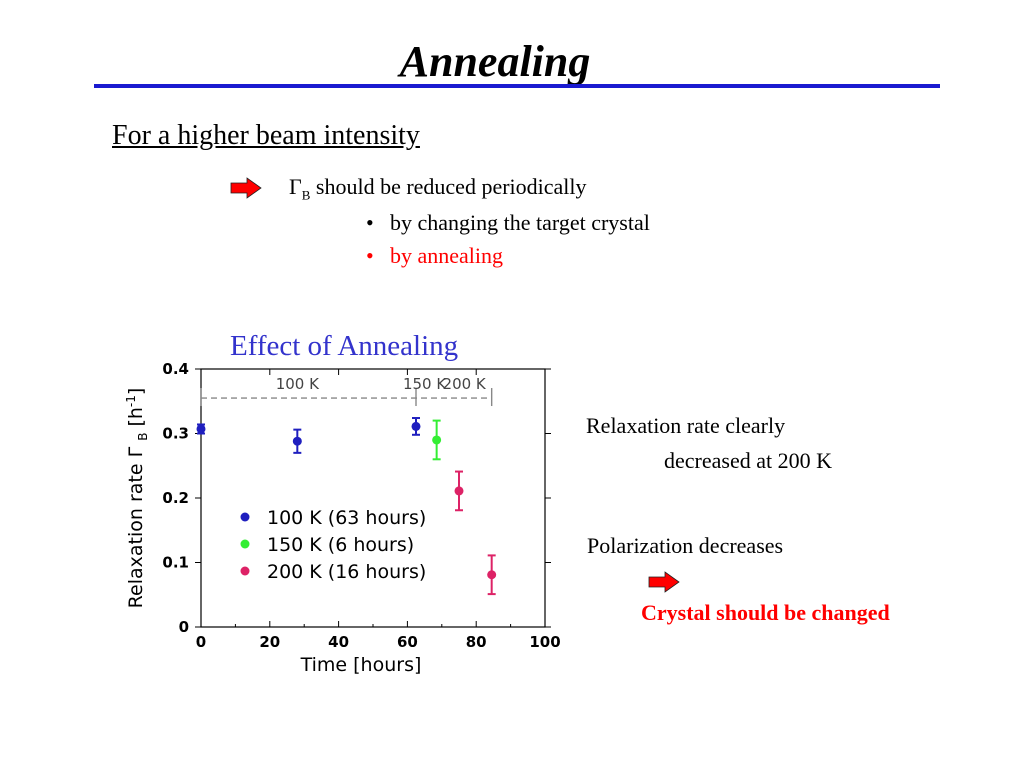 The image size is (1024, 768). What do you see at coordinates (748, 460) in the screenshot?
I see `note-relaxation-line2: decreased at 200 K` at bounding box center [748, 460].